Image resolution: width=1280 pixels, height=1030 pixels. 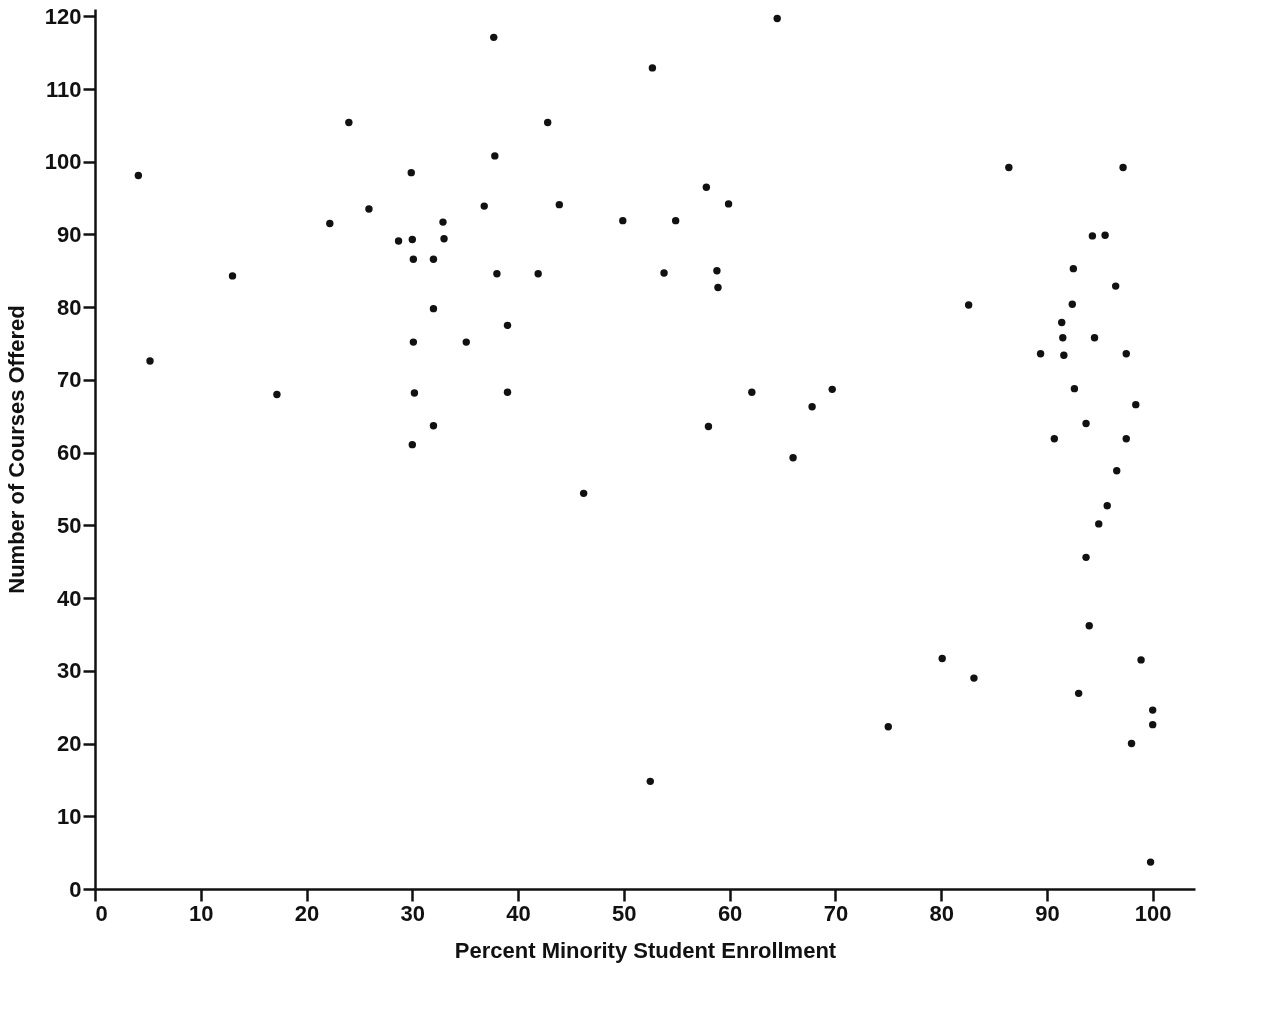 What do you see at coordinates (307, 913) in the screenshot?
I see `x-tick-label: 20` at bounding box center [307, 913].